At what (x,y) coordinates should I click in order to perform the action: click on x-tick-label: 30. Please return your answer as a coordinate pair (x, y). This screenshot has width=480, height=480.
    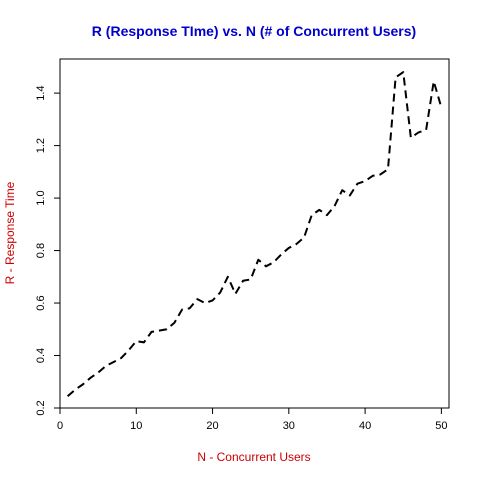
    Looking at the image, I should click on (289, 426).